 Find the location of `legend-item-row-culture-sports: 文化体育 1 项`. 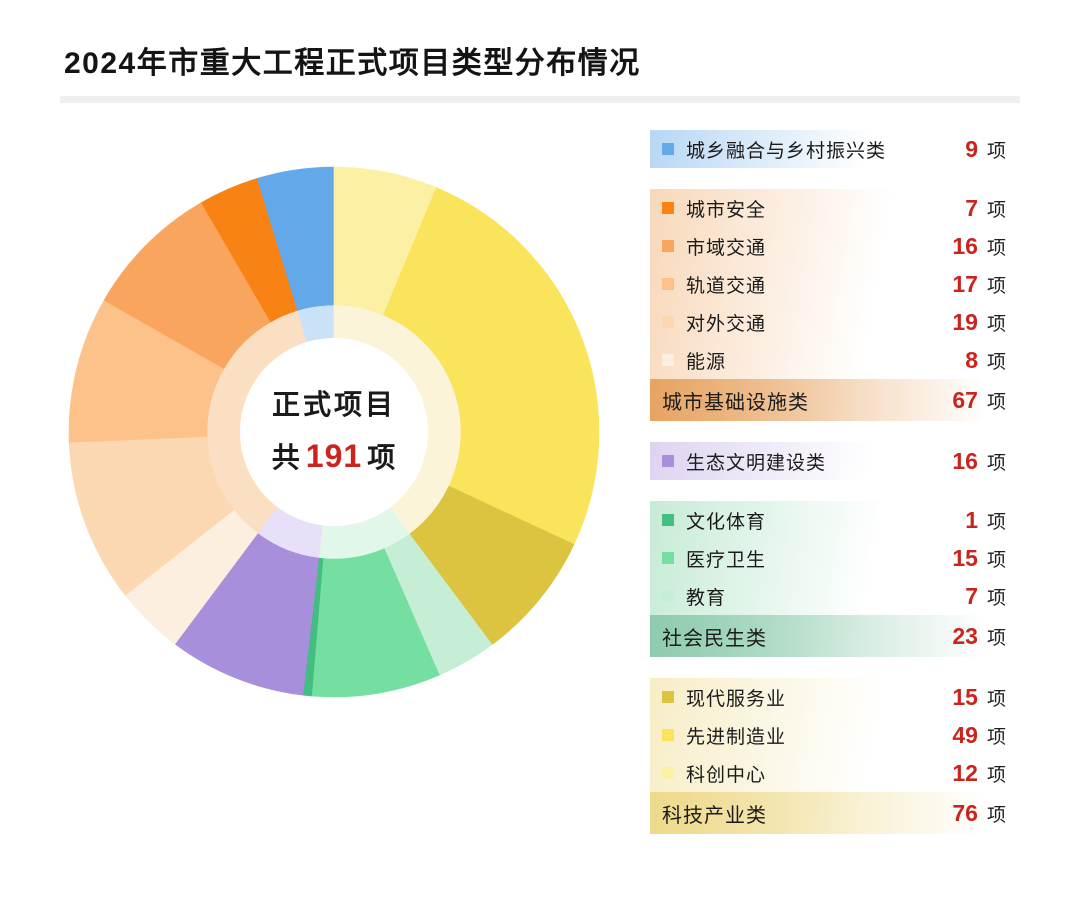

legend-item-row-culture-sports: 文化体育 1 项 is located at coordinates (833, 520).